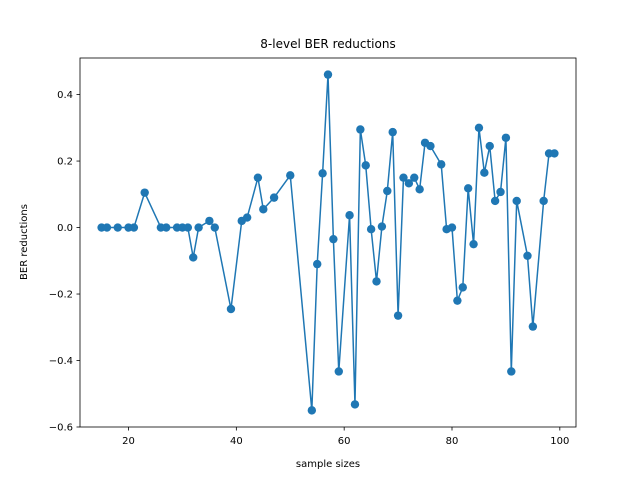 This screenshot has height=480, width=640. Describe the element at coordinates (559, 441) in the screenshot. I see `x-tick-label: 100` at that location.